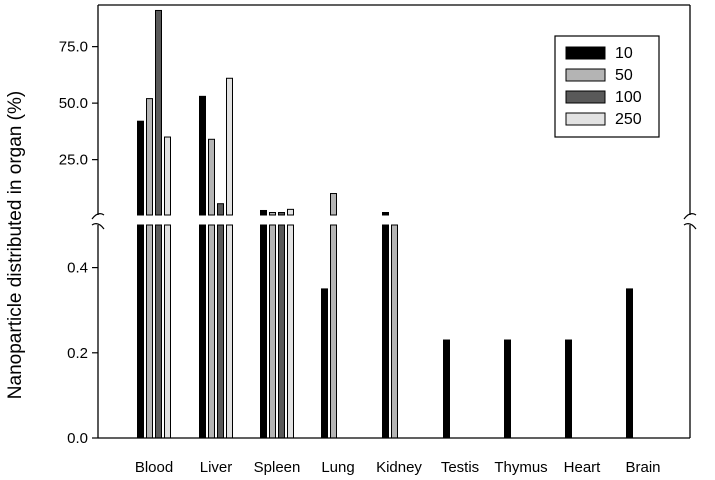 This screenshot has height=480, width=715. I want to click on y-axis-title: Nanoparticle distributed in organ (%), so click(15, 245).